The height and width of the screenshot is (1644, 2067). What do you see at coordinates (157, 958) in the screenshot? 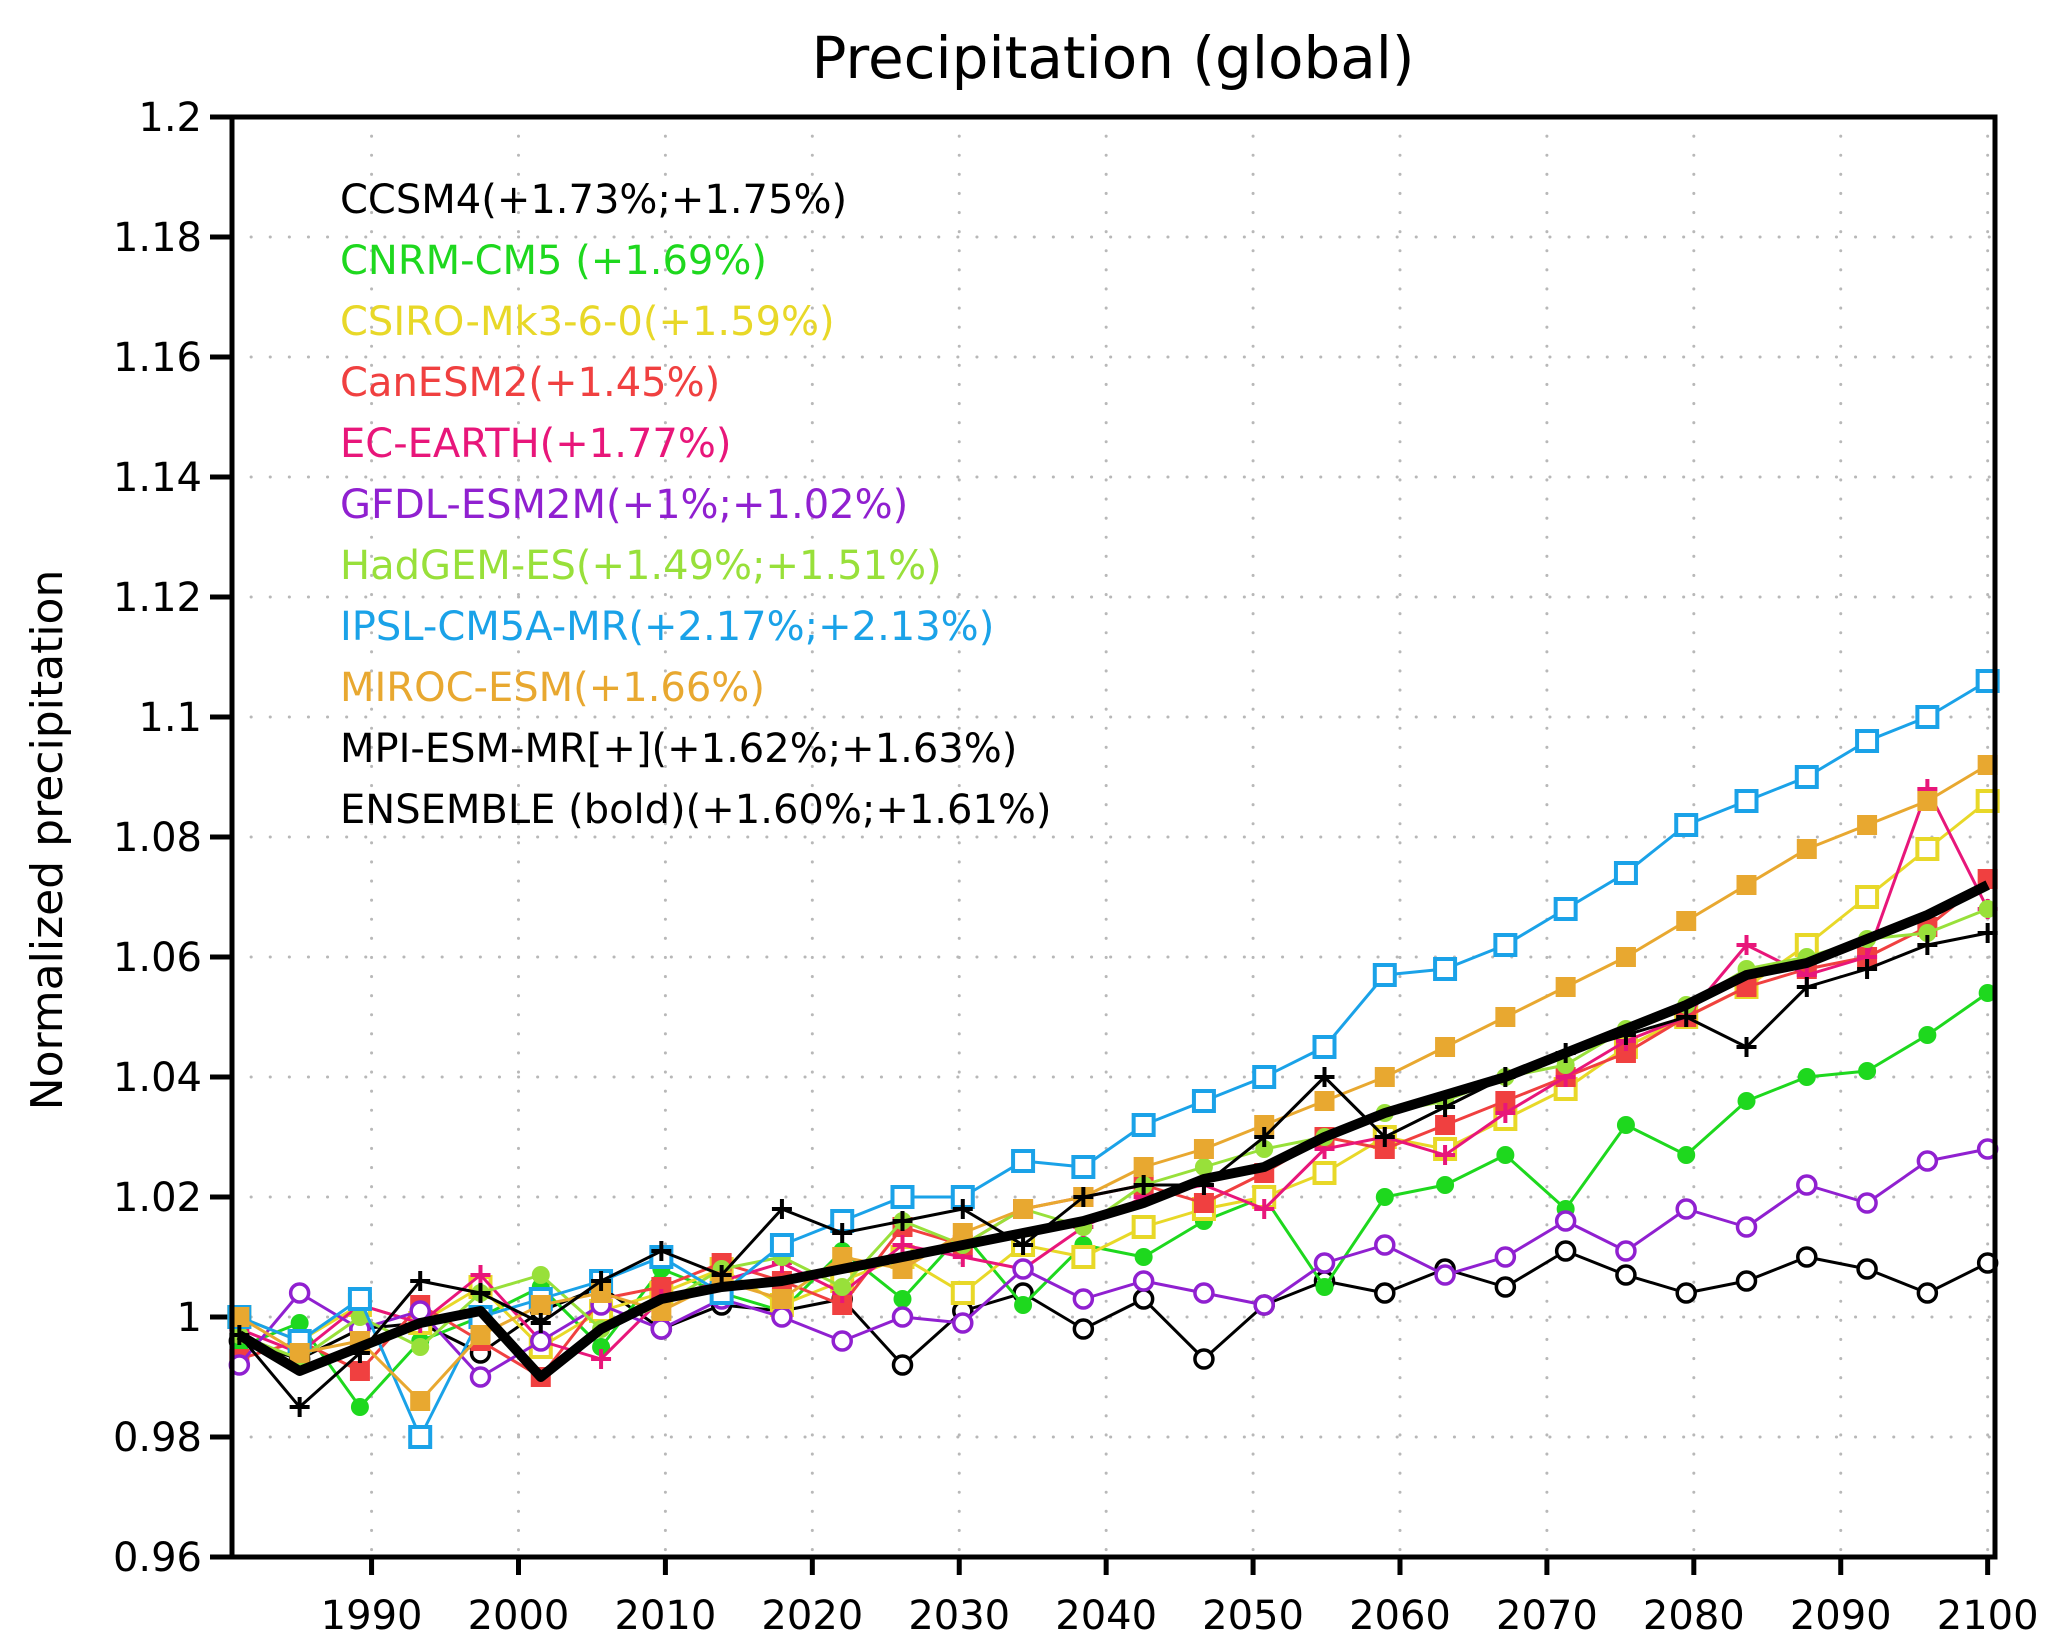
I see `y-tick-label: 1.06` at bounding box center [157, 958].